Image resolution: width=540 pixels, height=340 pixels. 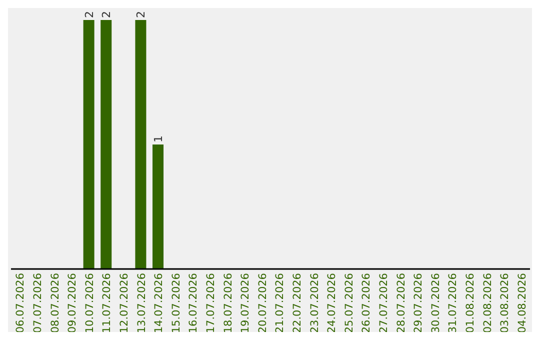 I want to click on x-tick-label: 27.07.2026, so click(x=384, y=303).